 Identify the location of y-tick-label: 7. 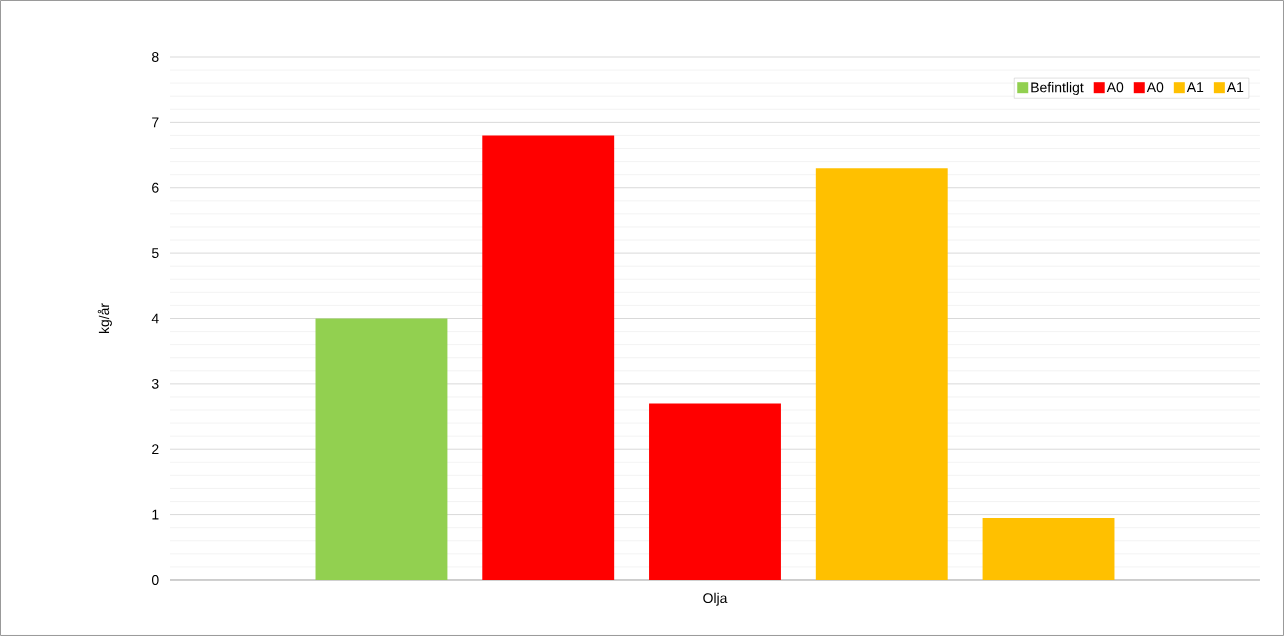
(155, 122).